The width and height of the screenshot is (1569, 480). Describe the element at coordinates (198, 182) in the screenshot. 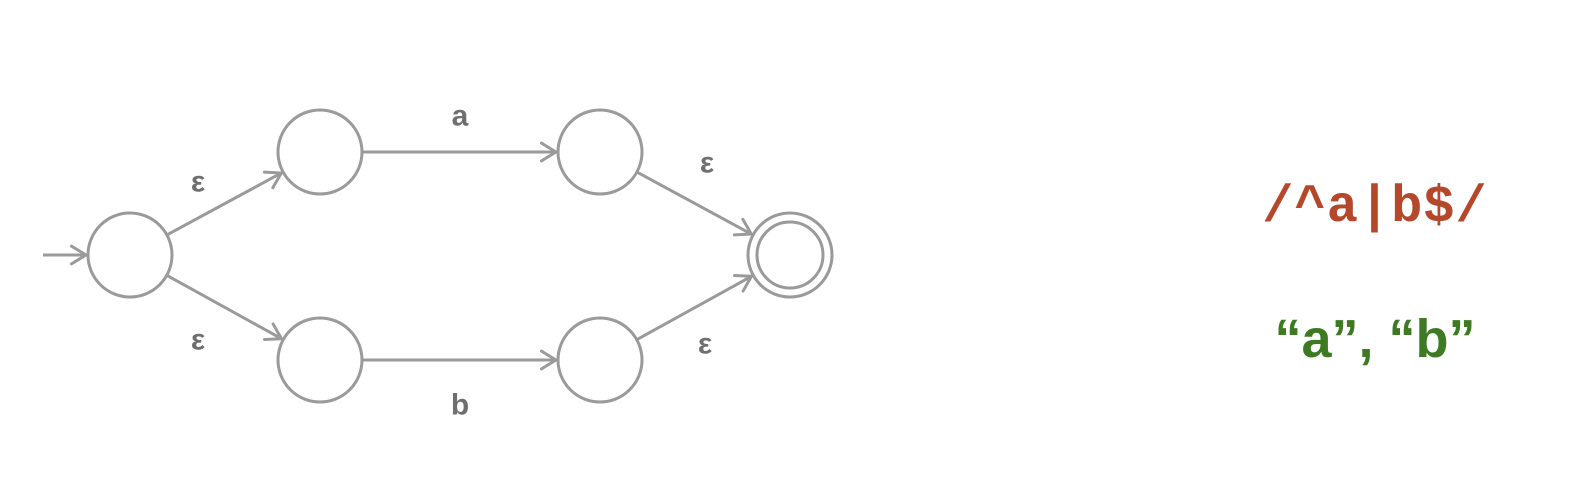

I see `transition-label-q0-q1: ε` at that location.